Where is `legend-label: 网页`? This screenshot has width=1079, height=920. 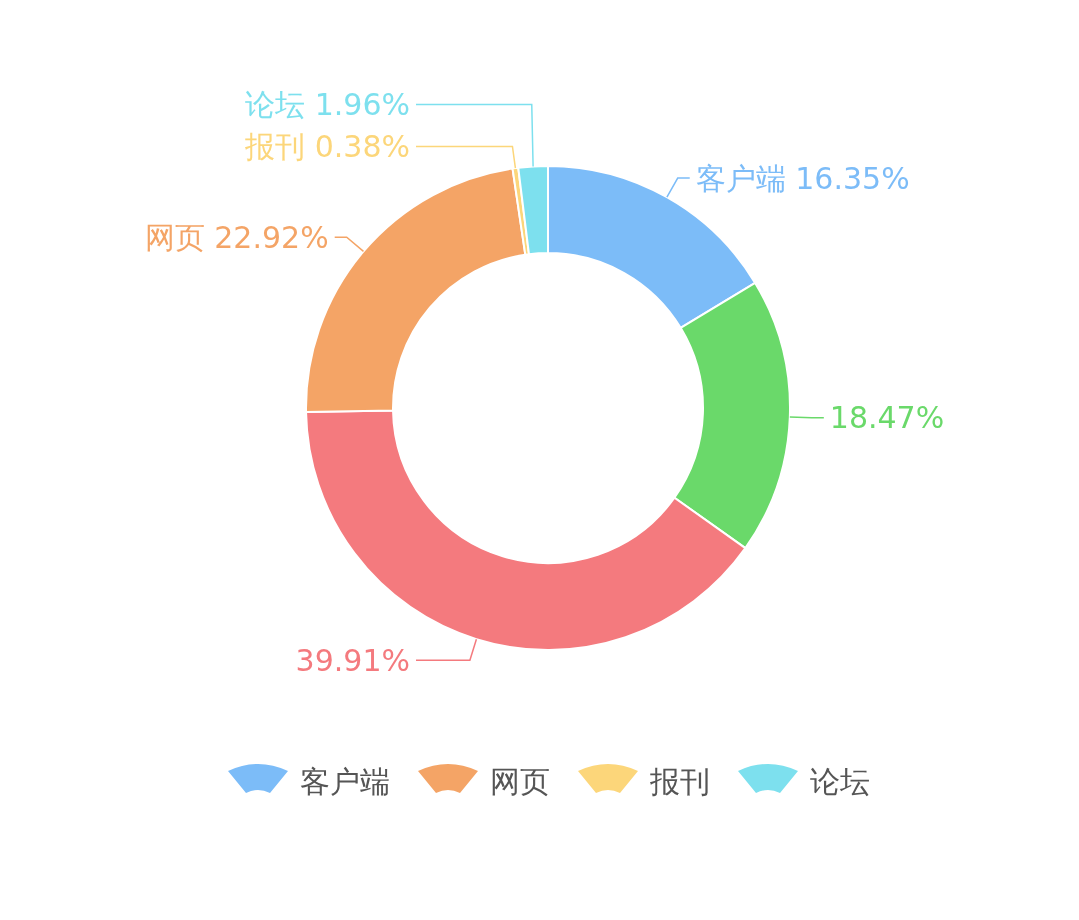
legend-label: 网页 is located at coordinates (520, 781).